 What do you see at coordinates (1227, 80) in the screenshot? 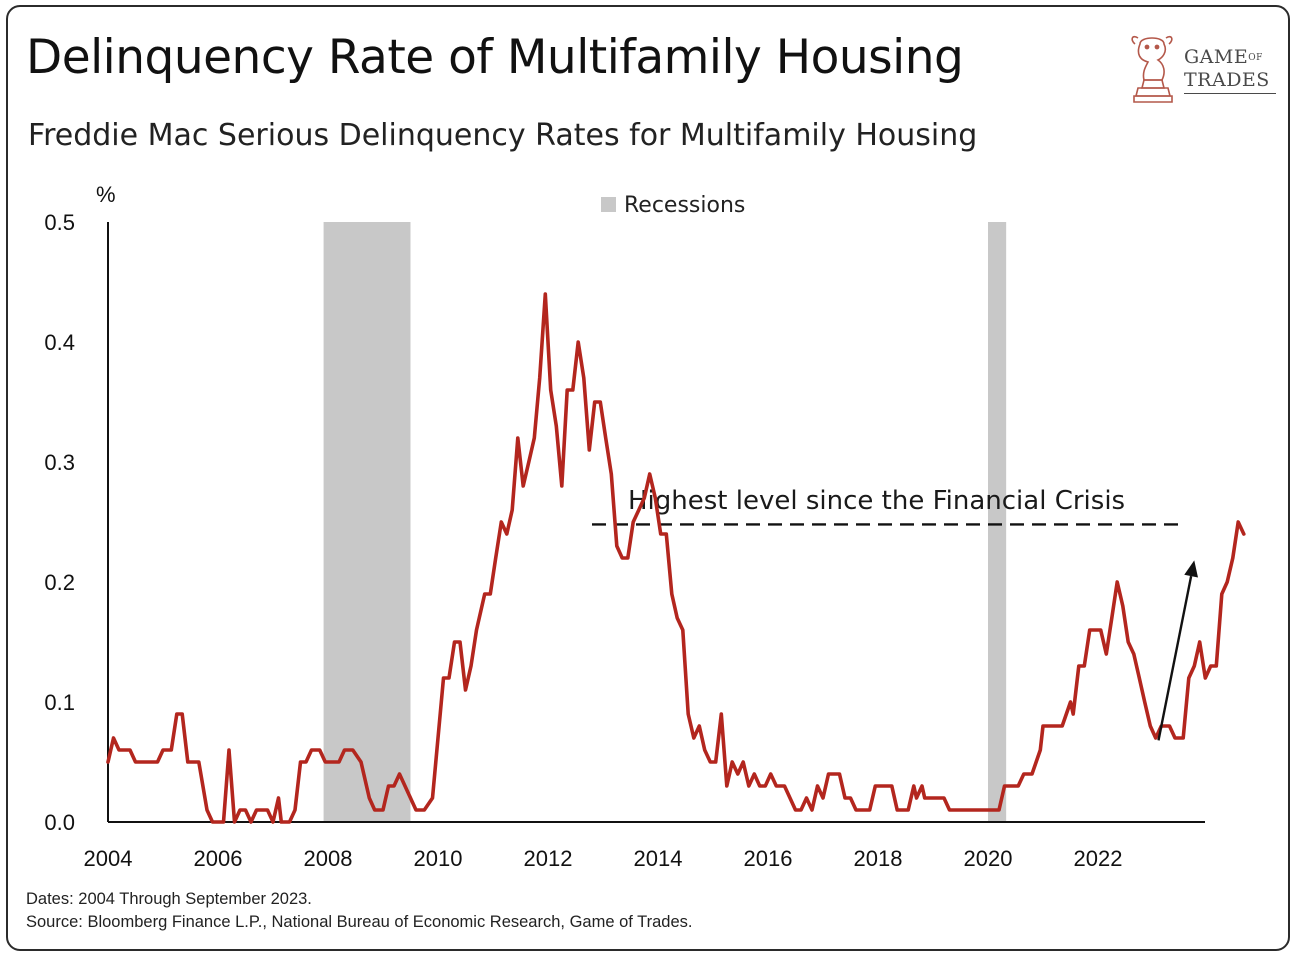
I see `logo-text-trades: TRADES` at bounding box center [1227, 80].